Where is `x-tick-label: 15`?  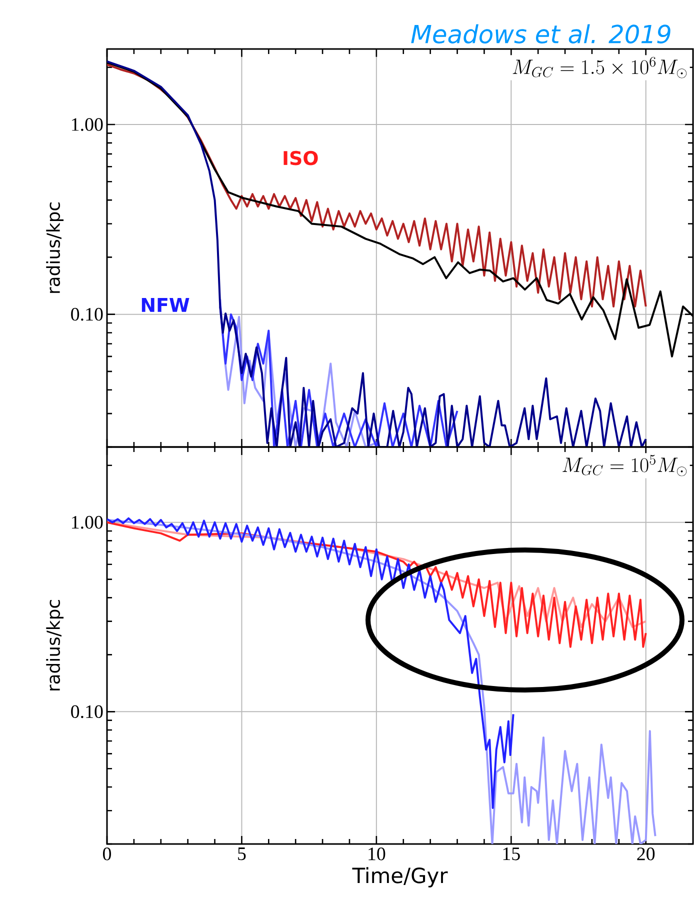 x-tick-label: 15 is located at coordinates (511, 854).